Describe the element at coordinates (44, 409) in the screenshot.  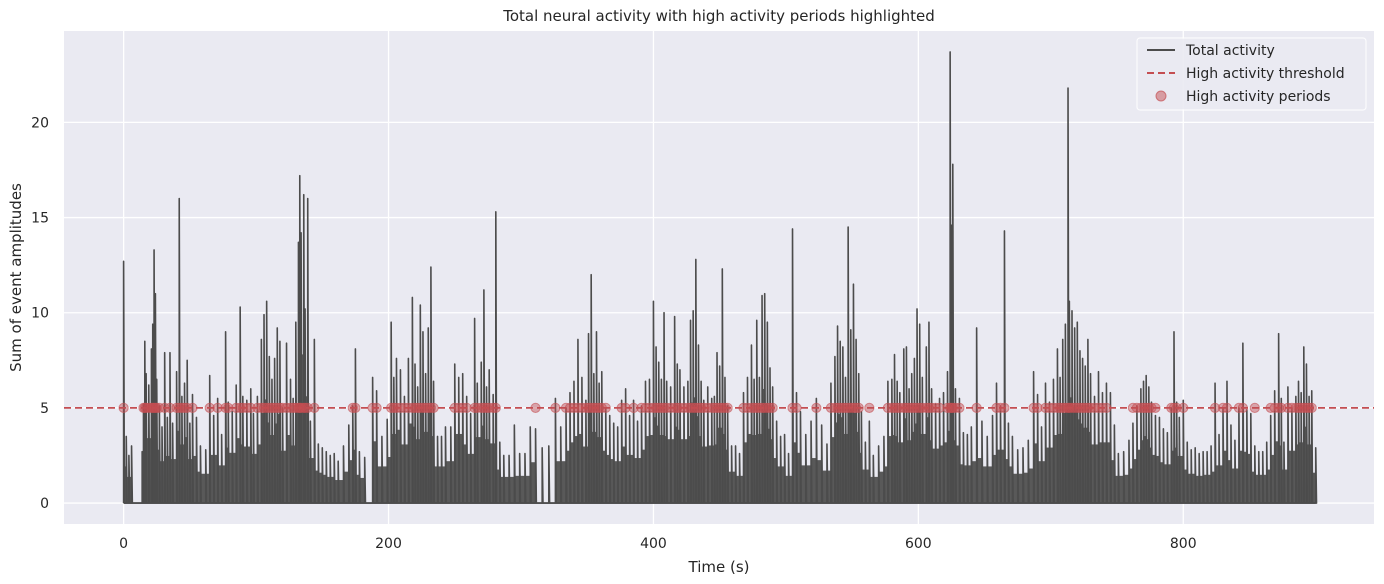
I see `y-tick-label: 5` at that location.